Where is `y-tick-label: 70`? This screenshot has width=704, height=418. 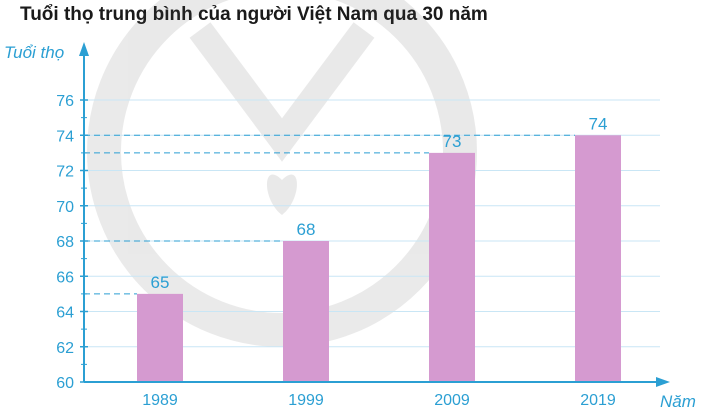
y-tick-label: 70 is located at coordinates (65, 207).